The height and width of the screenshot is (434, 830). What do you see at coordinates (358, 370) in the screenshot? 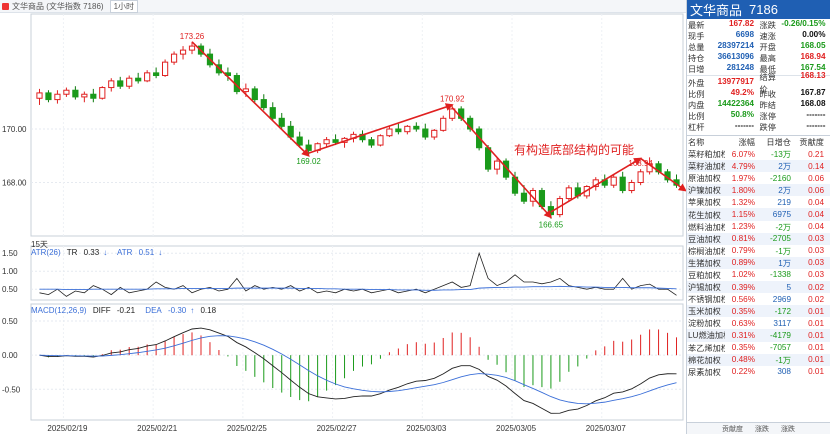
I see `dea-line` at bounding box center [358, 370].